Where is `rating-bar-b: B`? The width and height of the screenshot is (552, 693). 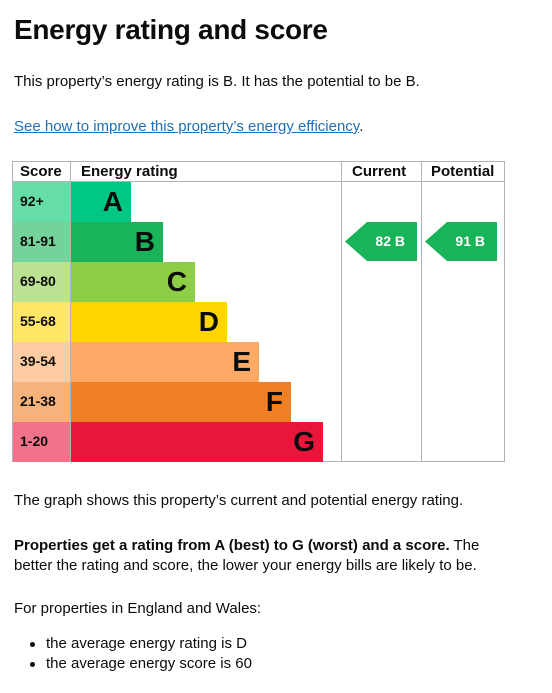 rating-bar-b: B is located at coordinates (117, 242).